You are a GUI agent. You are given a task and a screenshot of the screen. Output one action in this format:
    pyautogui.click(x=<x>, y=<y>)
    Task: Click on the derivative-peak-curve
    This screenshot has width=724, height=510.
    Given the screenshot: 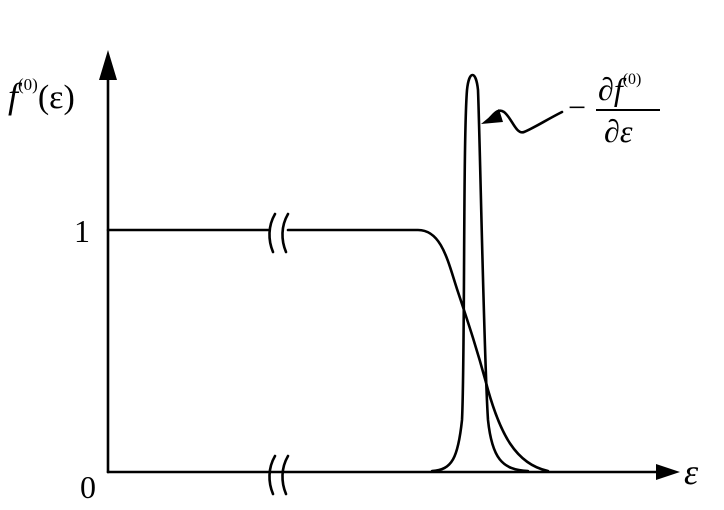 What is the action you would take?
    pyautogui.click(x=480, y=273)
    